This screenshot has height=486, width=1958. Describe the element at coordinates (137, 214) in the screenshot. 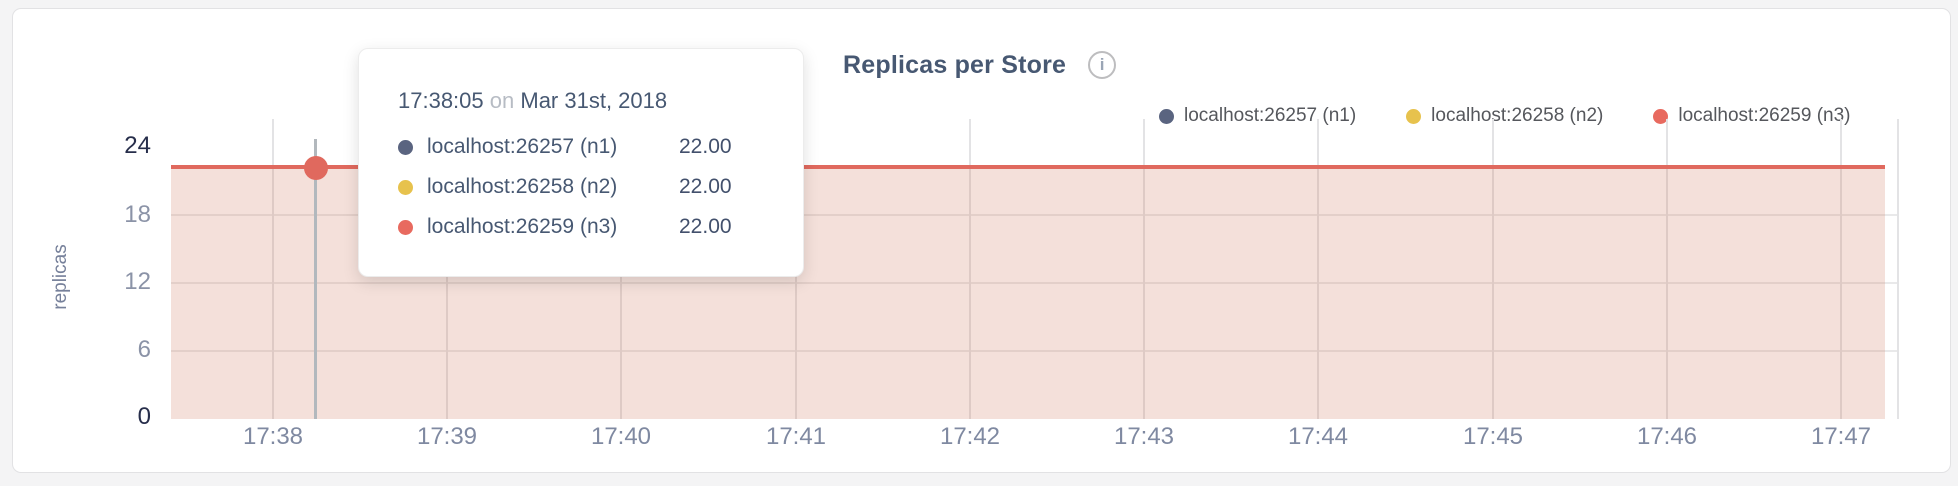

I see `y-tick-18: 18` at that location.